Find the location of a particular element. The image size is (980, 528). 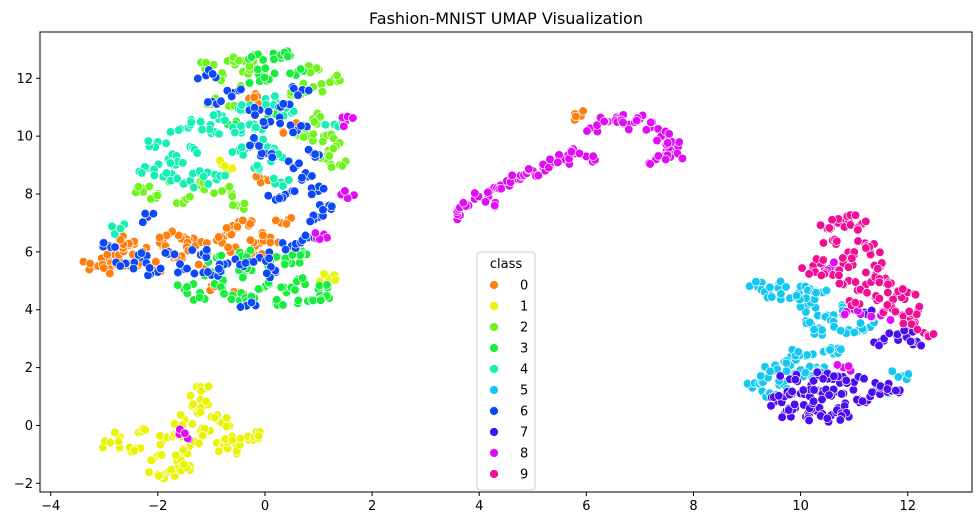

y-tick-label: 4 is located at coordinates (29, 310).